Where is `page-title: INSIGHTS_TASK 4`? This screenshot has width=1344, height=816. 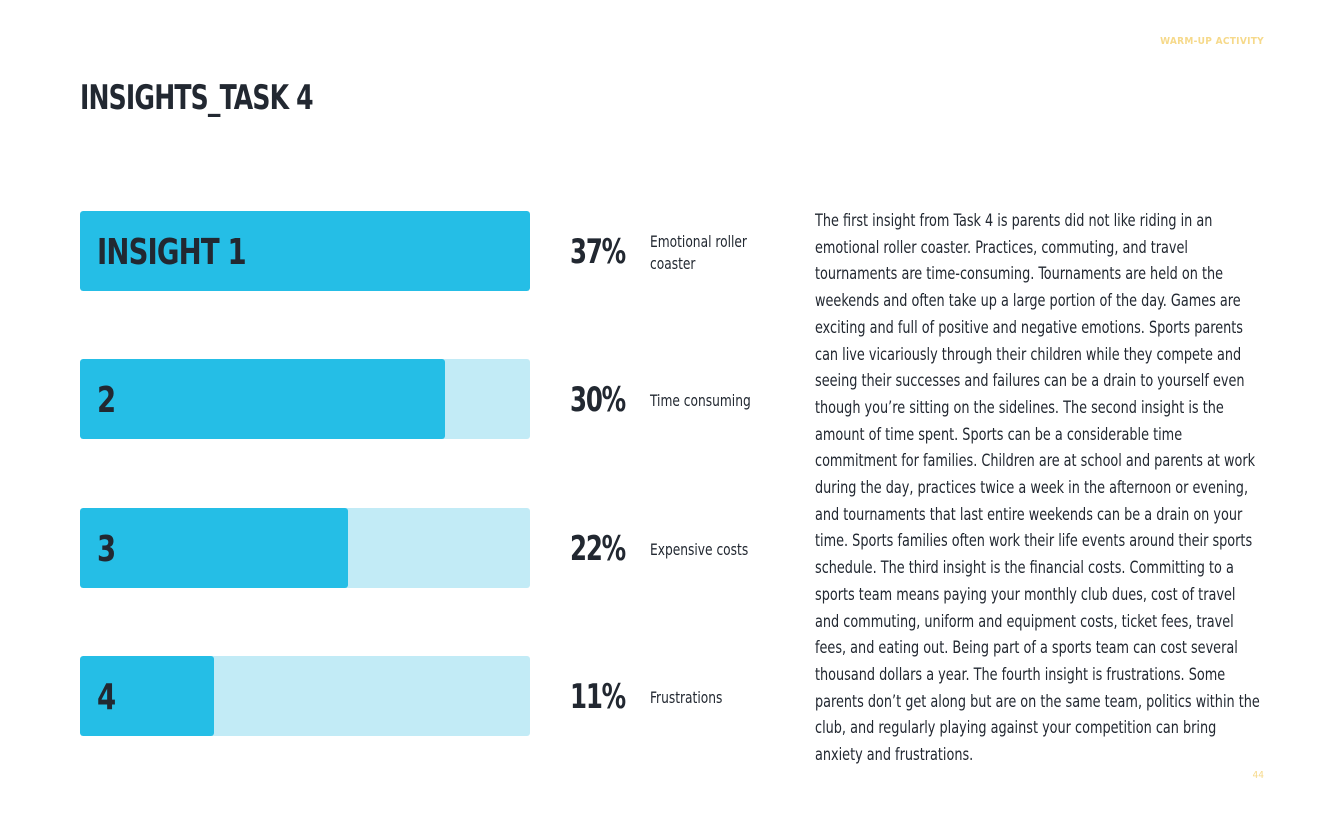
page-title: INSIGHTS_TASK 4 is located at coordinates (197, 98).